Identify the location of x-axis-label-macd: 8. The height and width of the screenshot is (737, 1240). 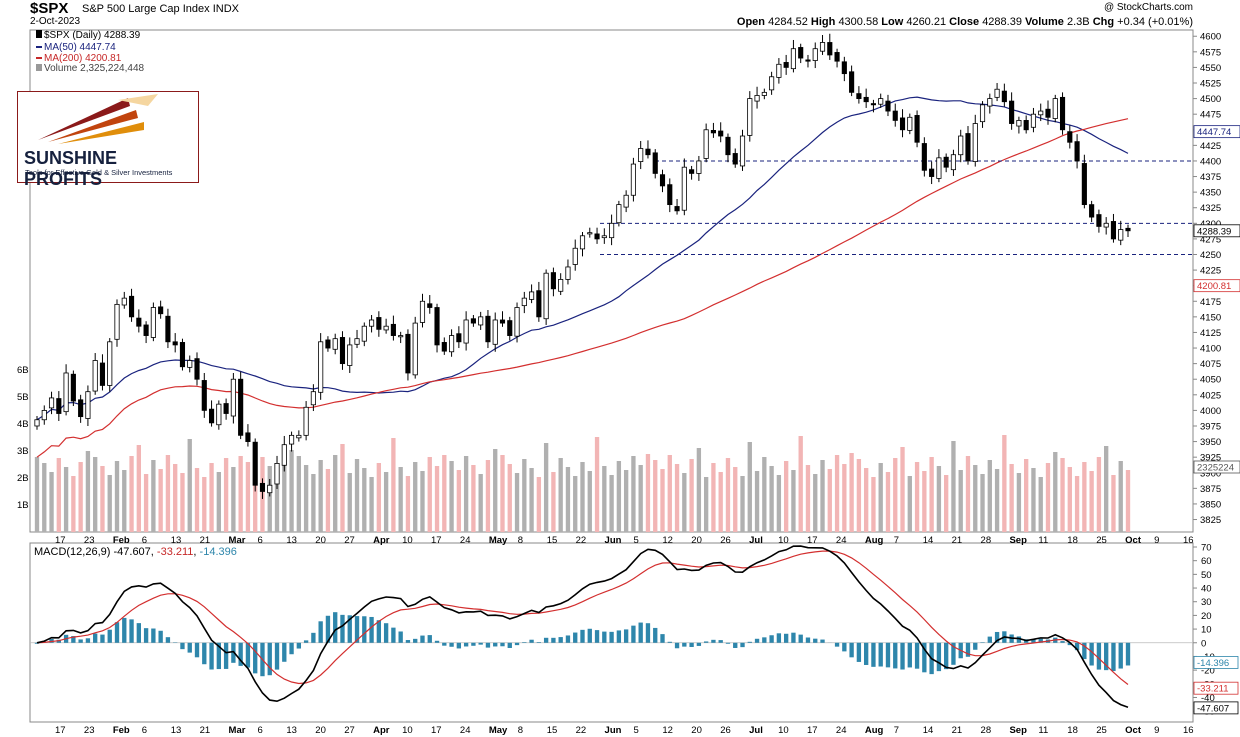
(520, 730).